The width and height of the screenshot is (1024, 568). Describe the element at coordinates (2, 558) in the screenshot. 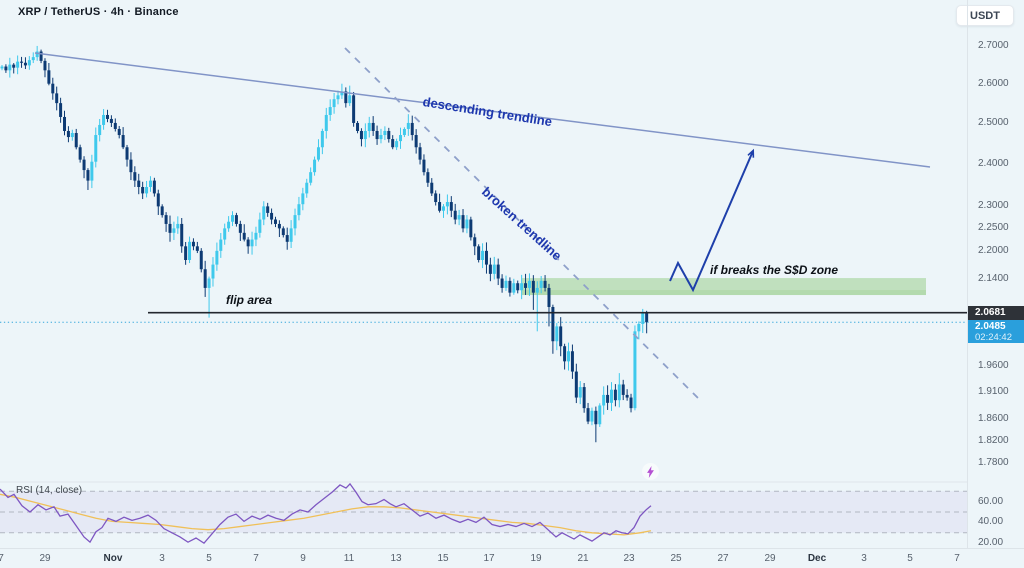

I see `time-axis-label: 7` at that location.